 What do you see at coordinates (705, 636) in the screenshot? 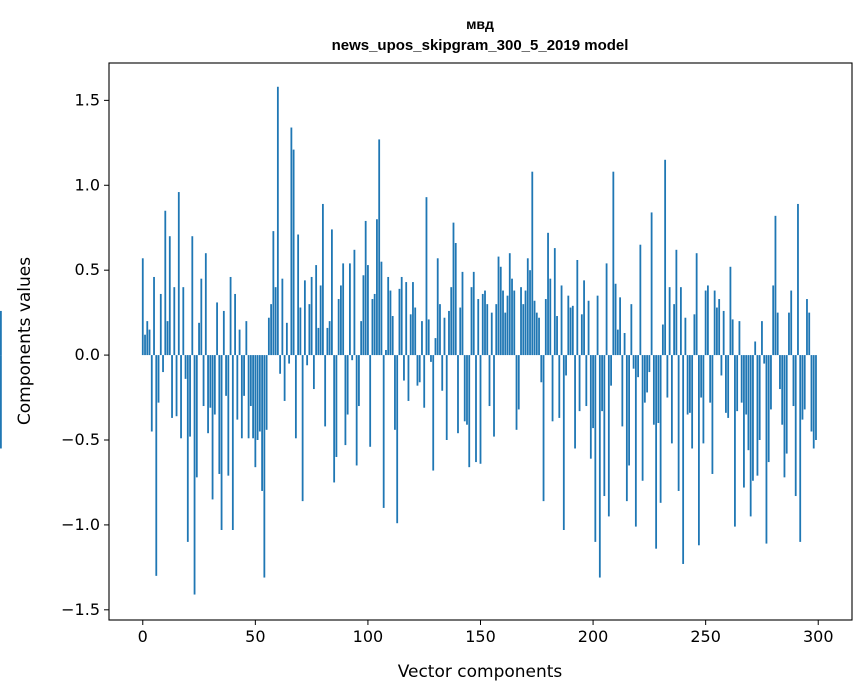
I see `x-tick-label: 250` at bounding box center [705, 636].